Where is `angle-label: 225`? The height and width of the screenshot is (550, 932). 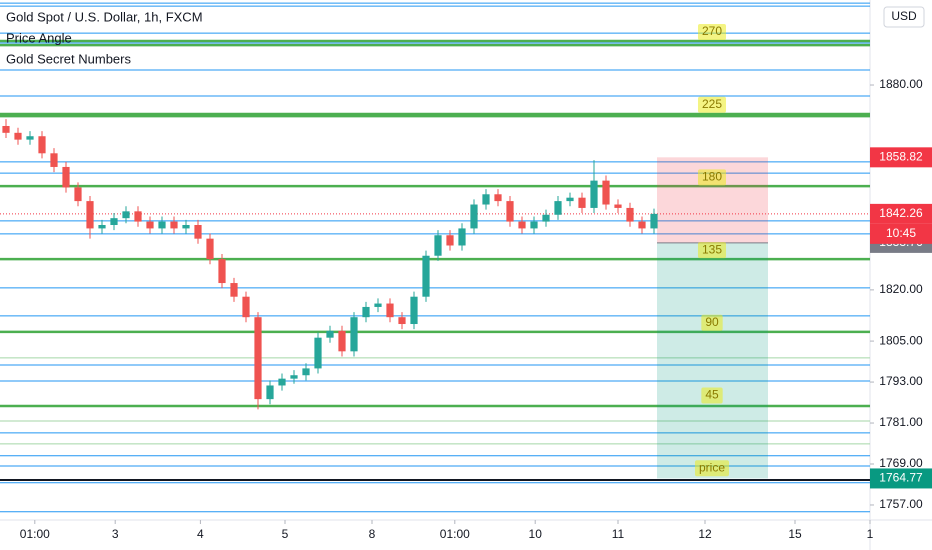
angle-label: 225 is located at coordinates (712, 104).